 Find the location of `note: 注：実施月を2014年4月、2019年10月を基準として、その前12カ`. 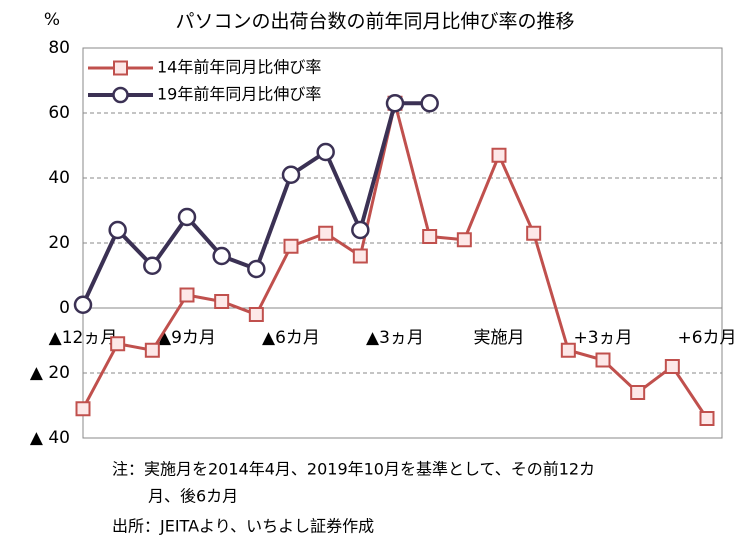

note: 注：実施月を2014年4月、2019年10月を基準として、その前12カ is located at coordinates (353, 469).